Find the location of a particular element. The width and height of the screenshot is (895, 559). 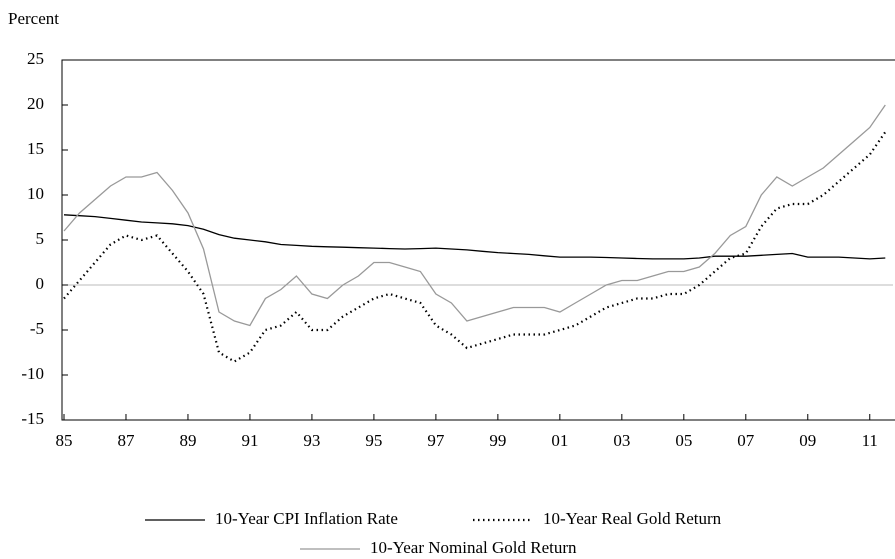

x-tick-label: 05 is located at coordinates (683, 440).